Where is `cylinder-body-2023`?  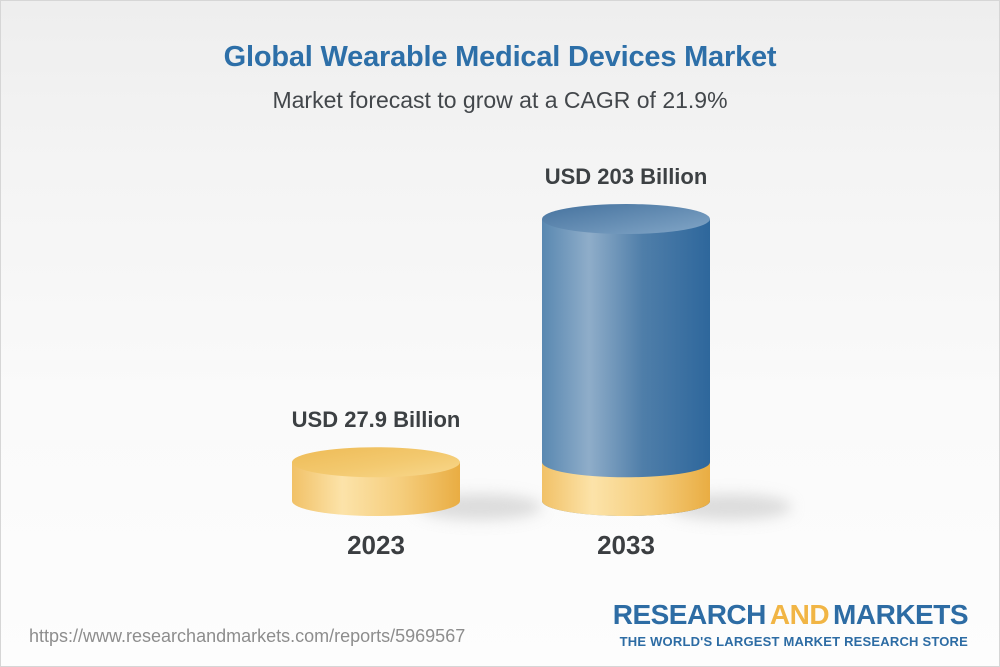
cylinder-body-2023 is located at coordinates (376, 489).